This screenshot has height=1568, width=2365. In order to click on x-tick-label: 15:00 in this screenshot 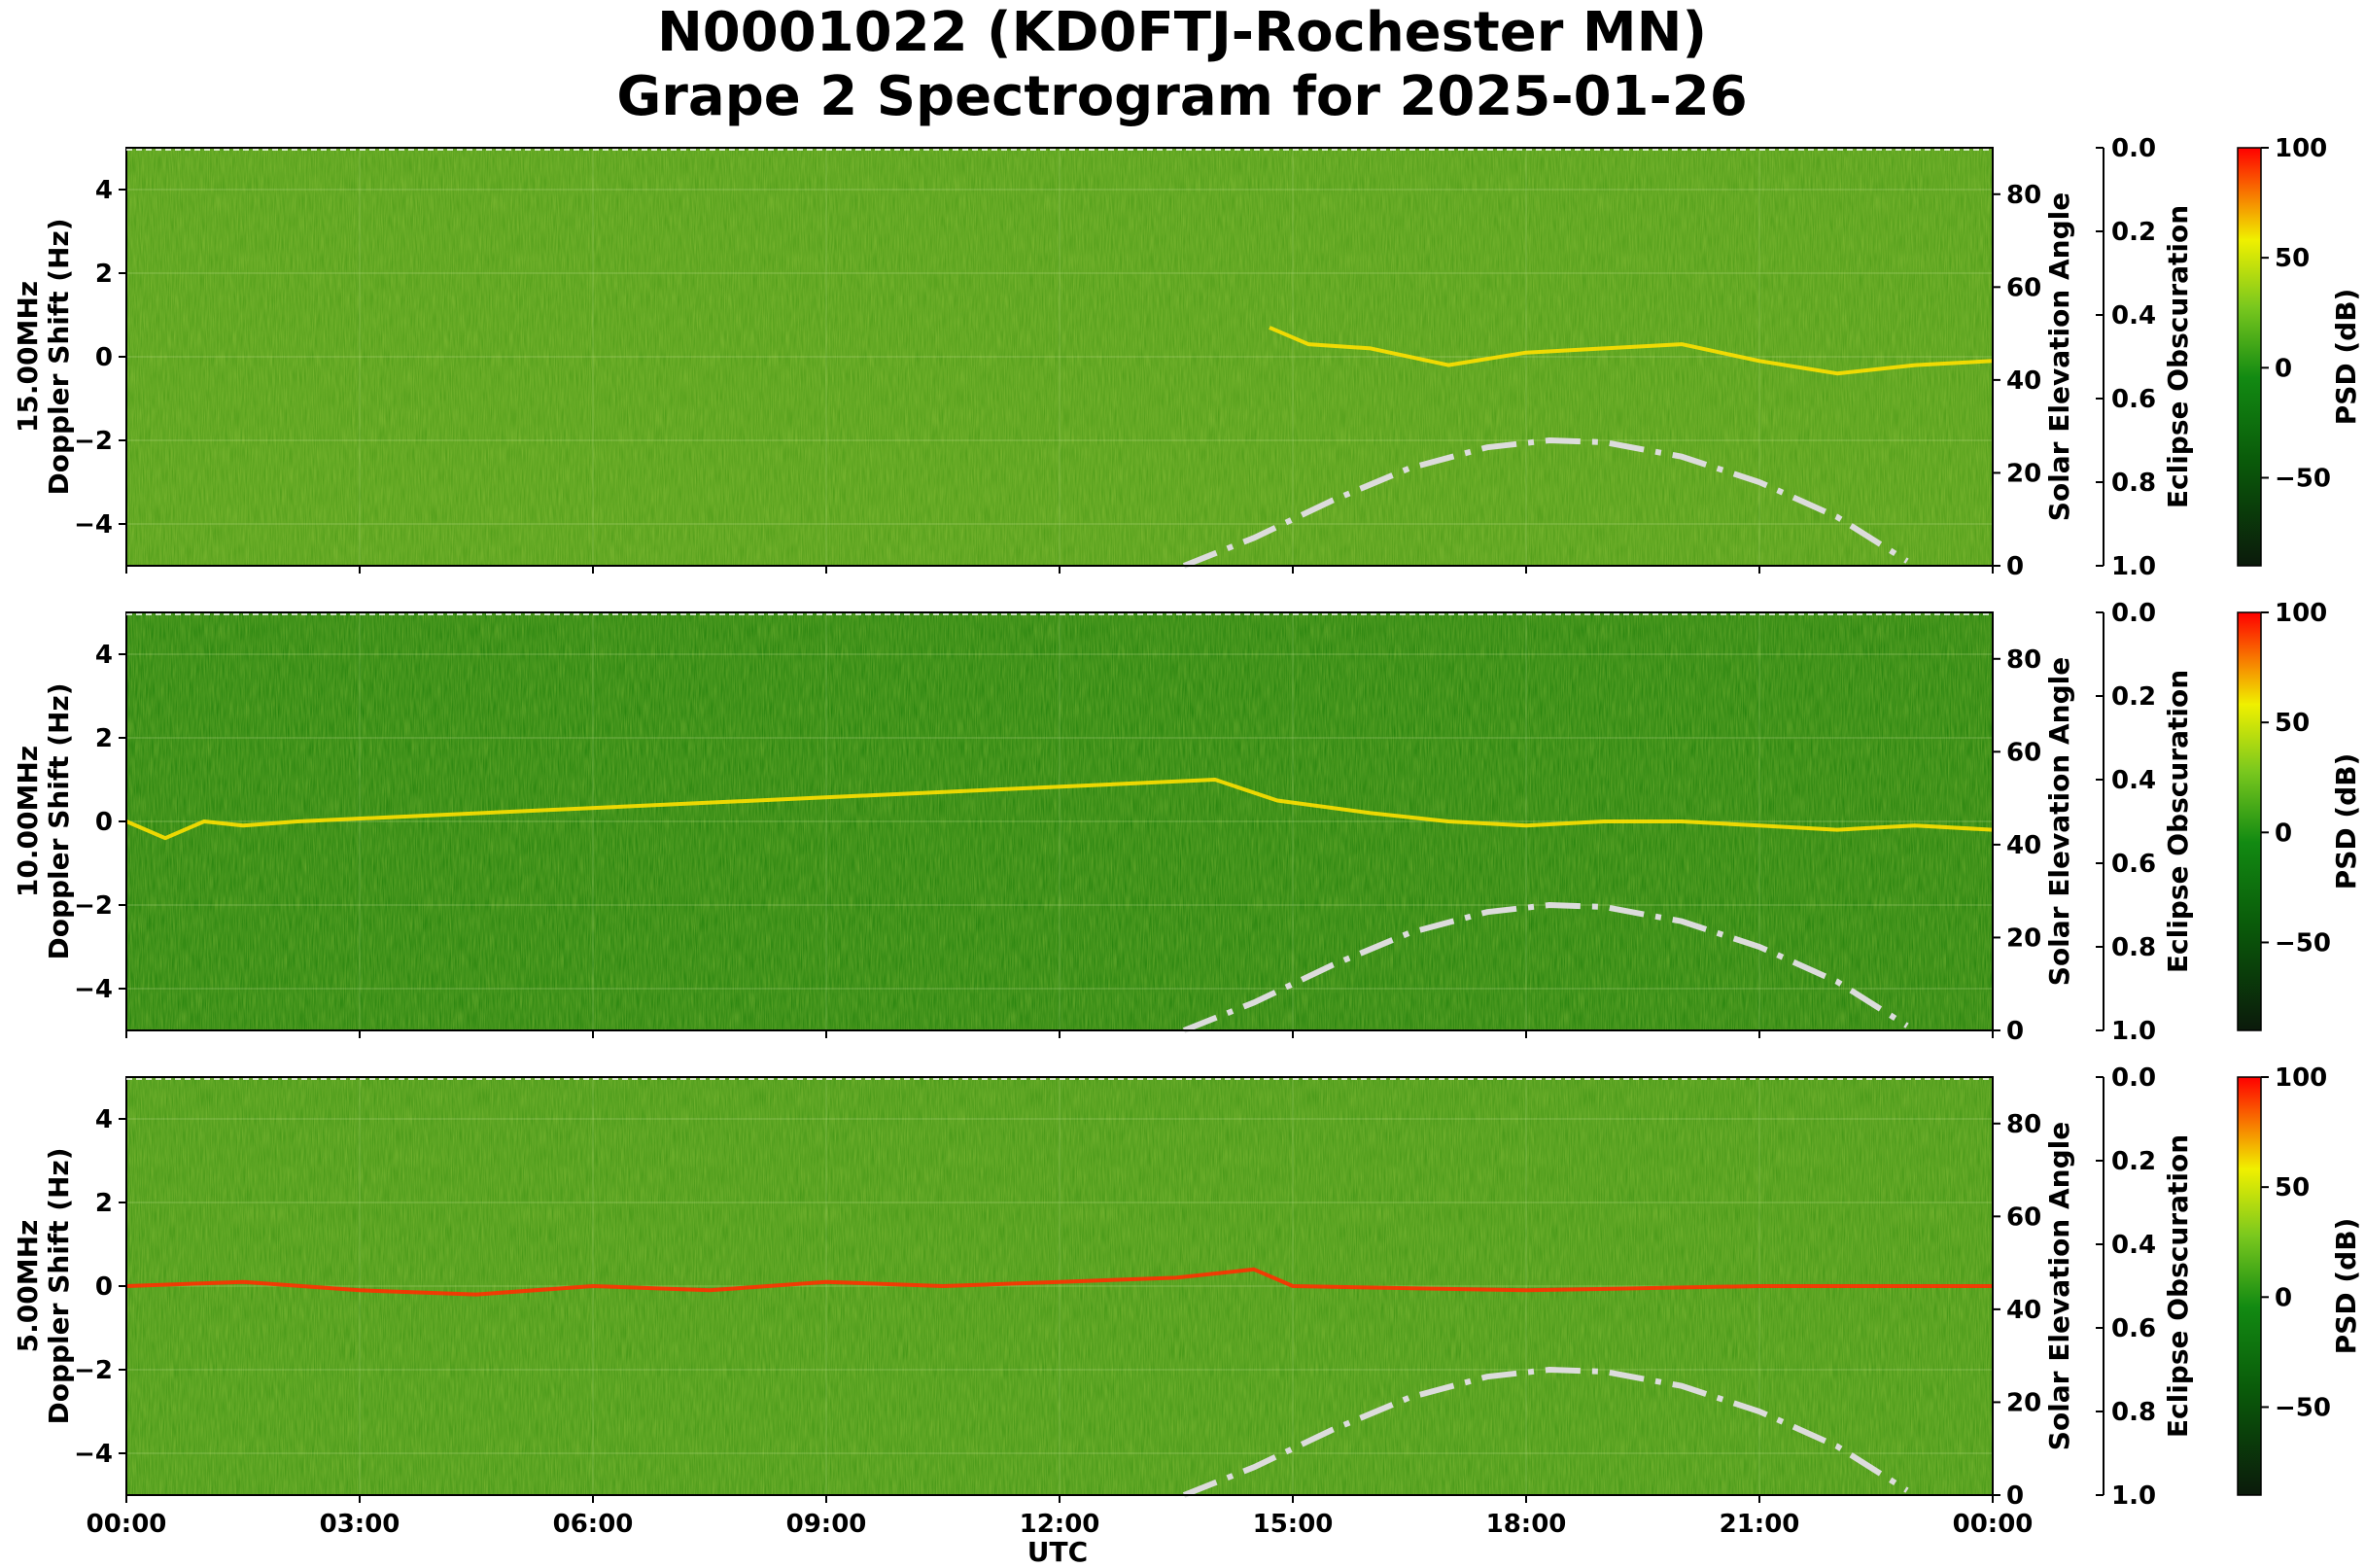, I will do `click(1293, 1524)`.